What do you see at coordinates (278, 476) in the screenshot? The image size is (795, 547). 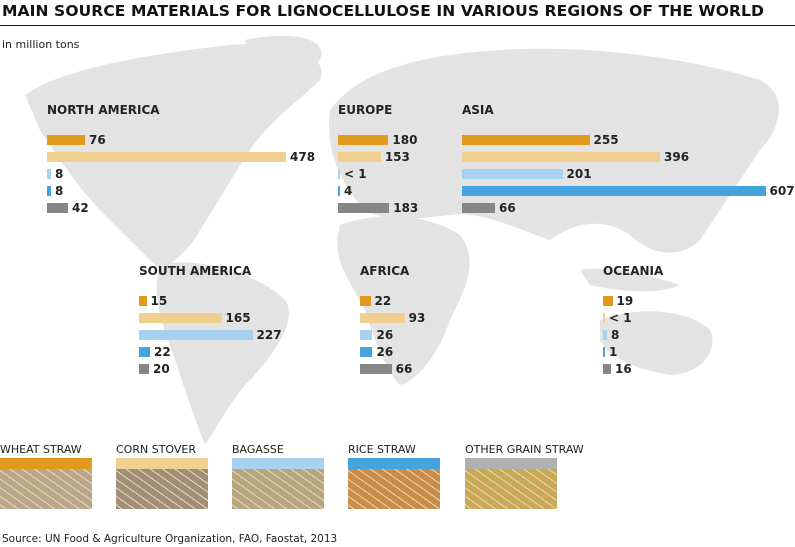 I see `legend-item: BAGASSE` at bounding box center [278, 476].